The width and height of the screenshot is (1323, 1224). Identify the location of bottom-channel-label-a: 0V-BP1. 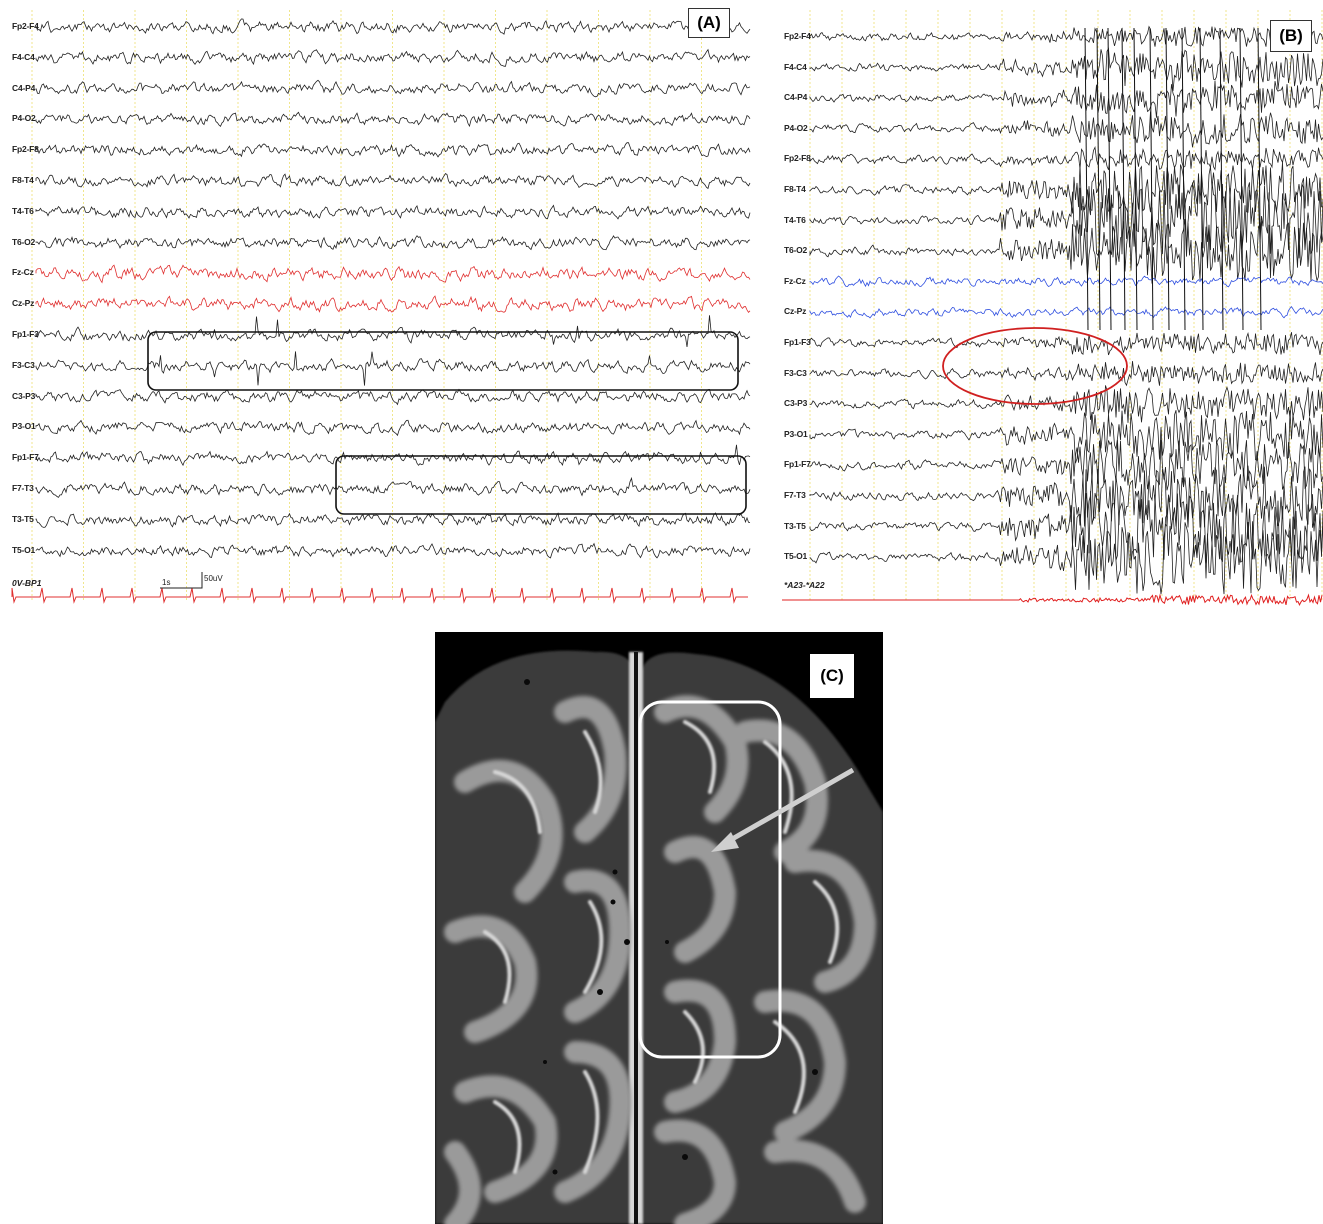
(27, 583).